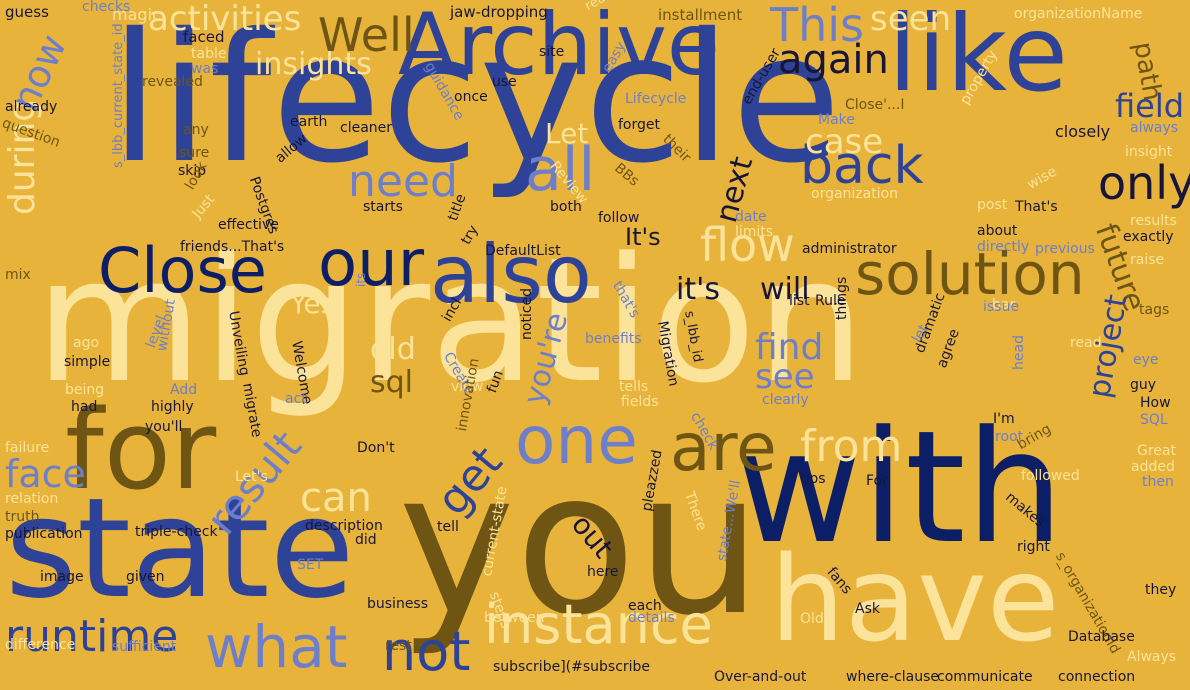  I want to click on word-being: being, so click(85, 390).